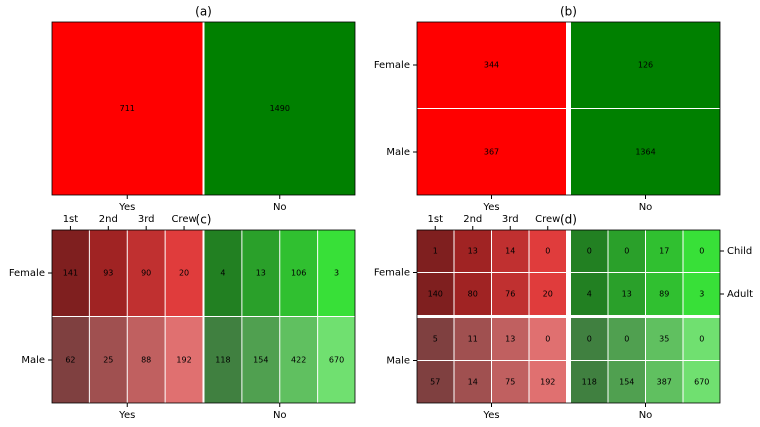 This screenshot has width=760, height=427. Describe the element at coordinates (203, 12) in the screenshot. I see `panel-title: (a)` at that location.